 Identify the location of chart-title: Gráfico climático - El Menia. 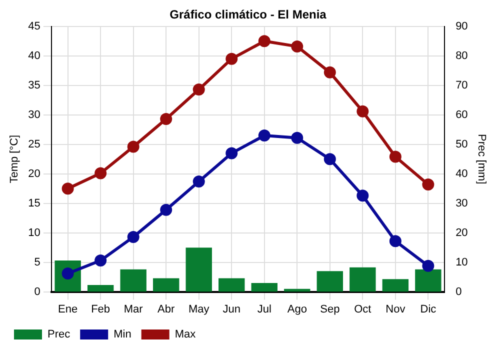
(248, 15).